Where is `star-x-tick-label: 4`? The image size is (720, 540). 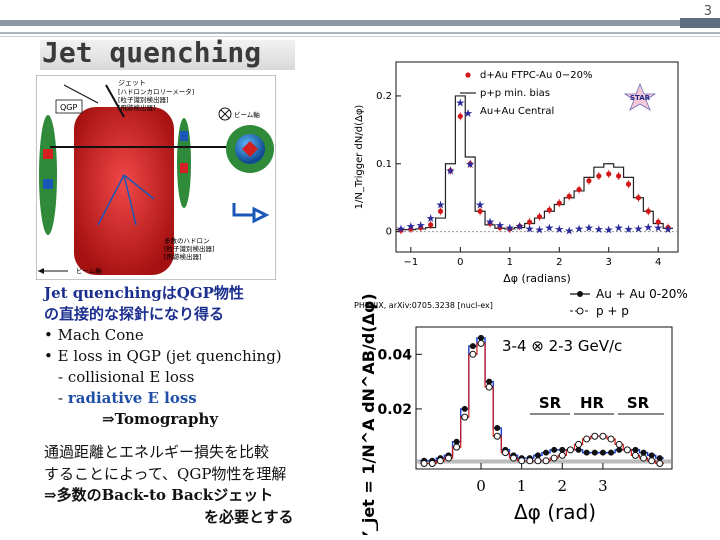 star-x-tick-label: 4 is located at coordinates (658, 262).